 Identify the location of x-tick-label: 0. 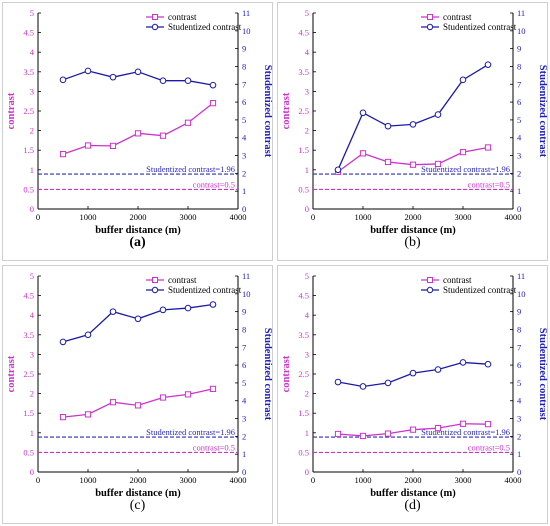
(38, 480).